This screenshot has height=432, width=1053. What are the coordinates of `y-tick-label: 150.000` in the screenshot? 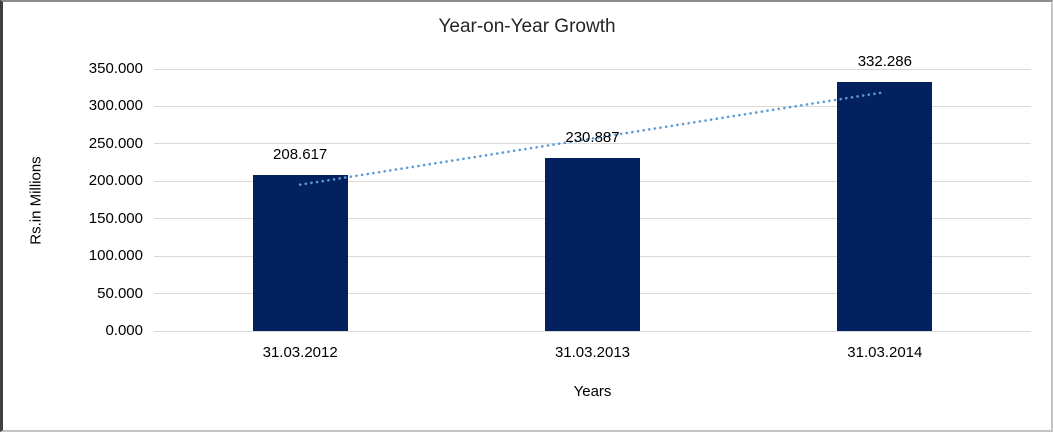 It's located at (115, 218).